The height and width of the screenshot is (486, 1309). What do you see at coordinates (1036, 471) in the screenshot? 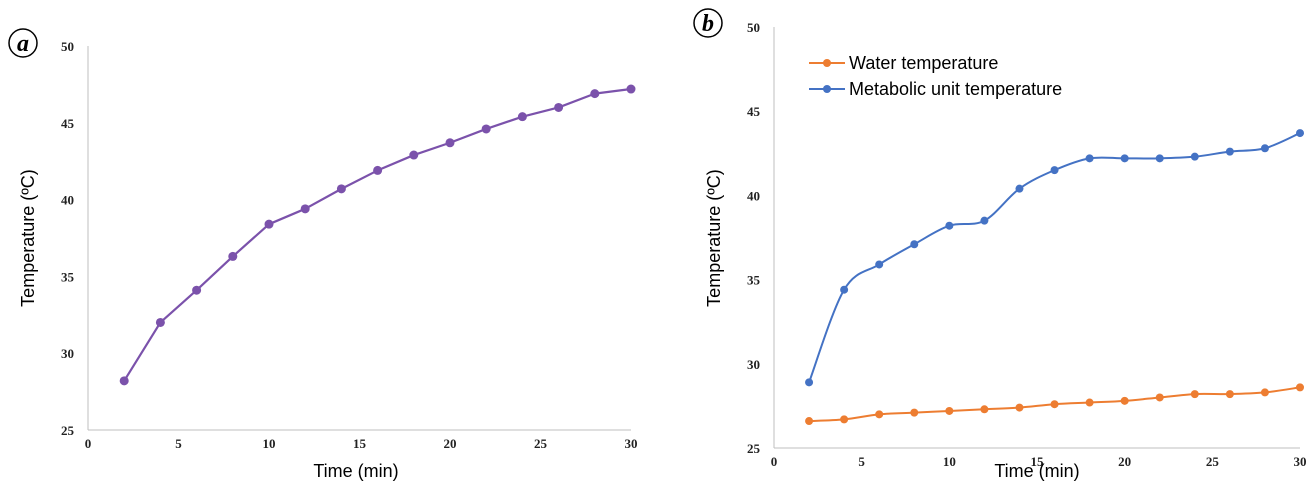
I see `panel-b-x-axis-label: Time (min)` at bounding box center [1036, 471].